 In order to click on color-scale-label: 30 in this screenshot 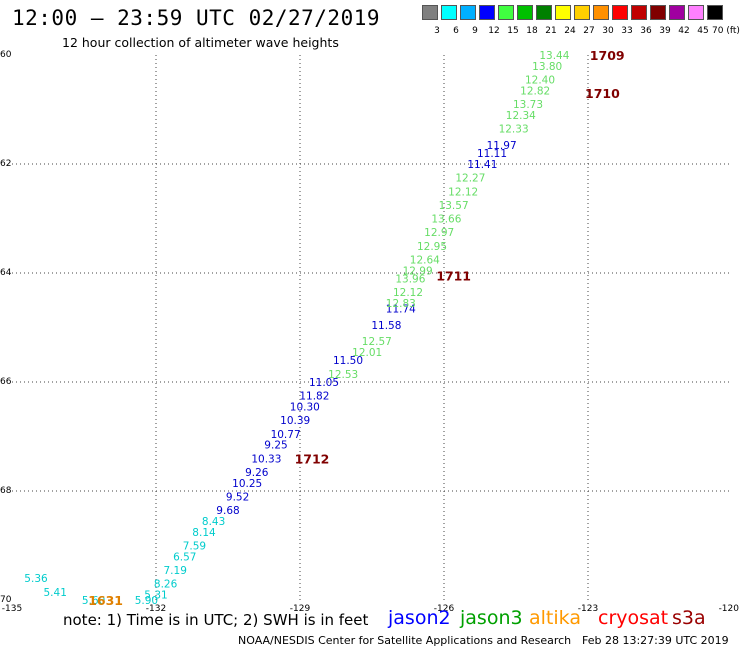, I will do `click(608, 31)`.